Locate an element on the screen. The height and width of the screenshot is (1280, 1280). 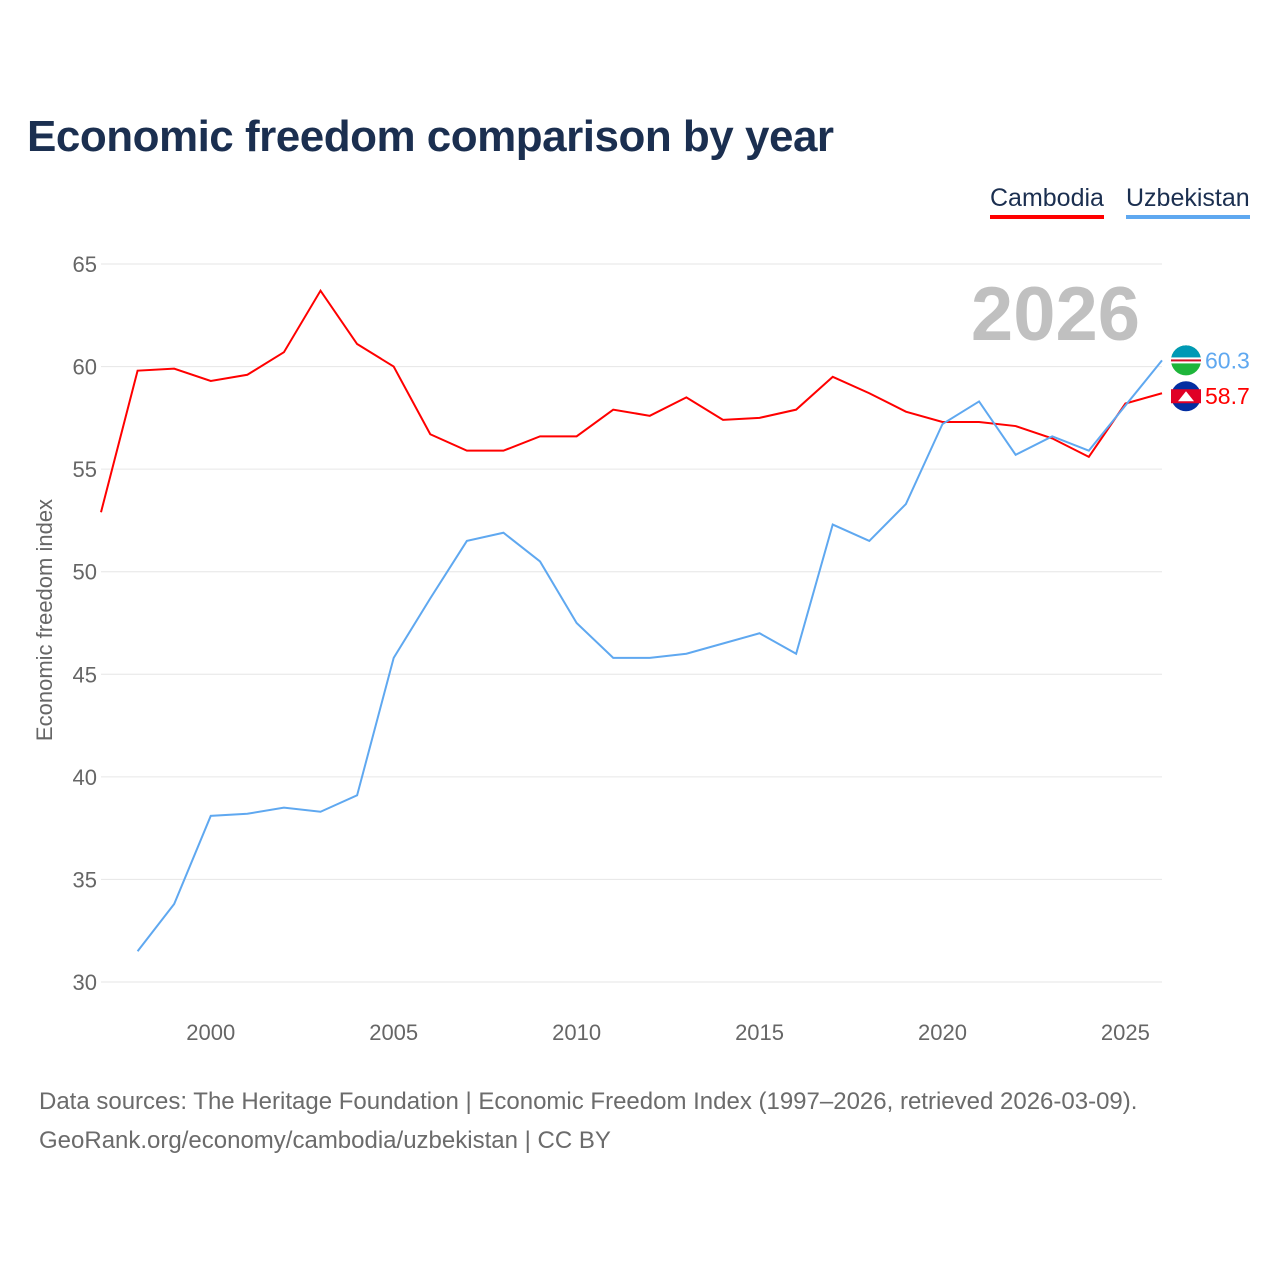
chart-title: Economic freedom comparison by year is located at coordinates (430, 136).